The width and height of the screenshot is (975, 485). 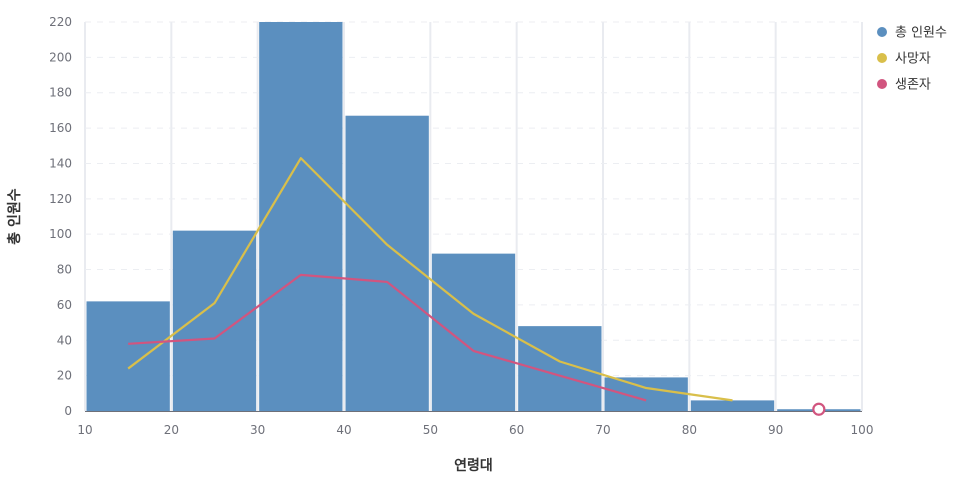 What do you see at coordinates (60, 163) in the screenshot?
I see `y-tick-label: 140` at bounding box center [60, 163].